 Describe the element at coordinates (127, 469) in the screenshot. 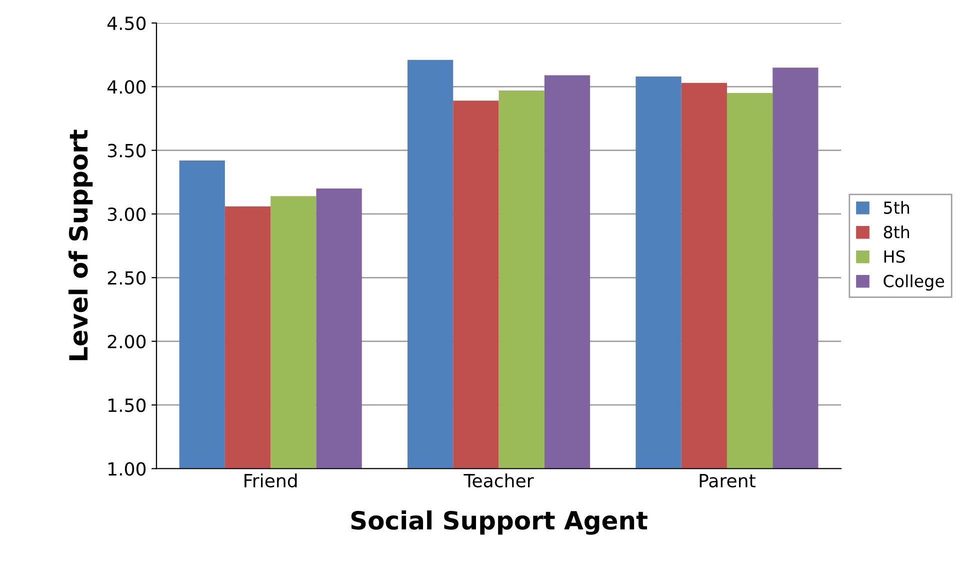

I see `y-tick-label: 1.00` at that location.